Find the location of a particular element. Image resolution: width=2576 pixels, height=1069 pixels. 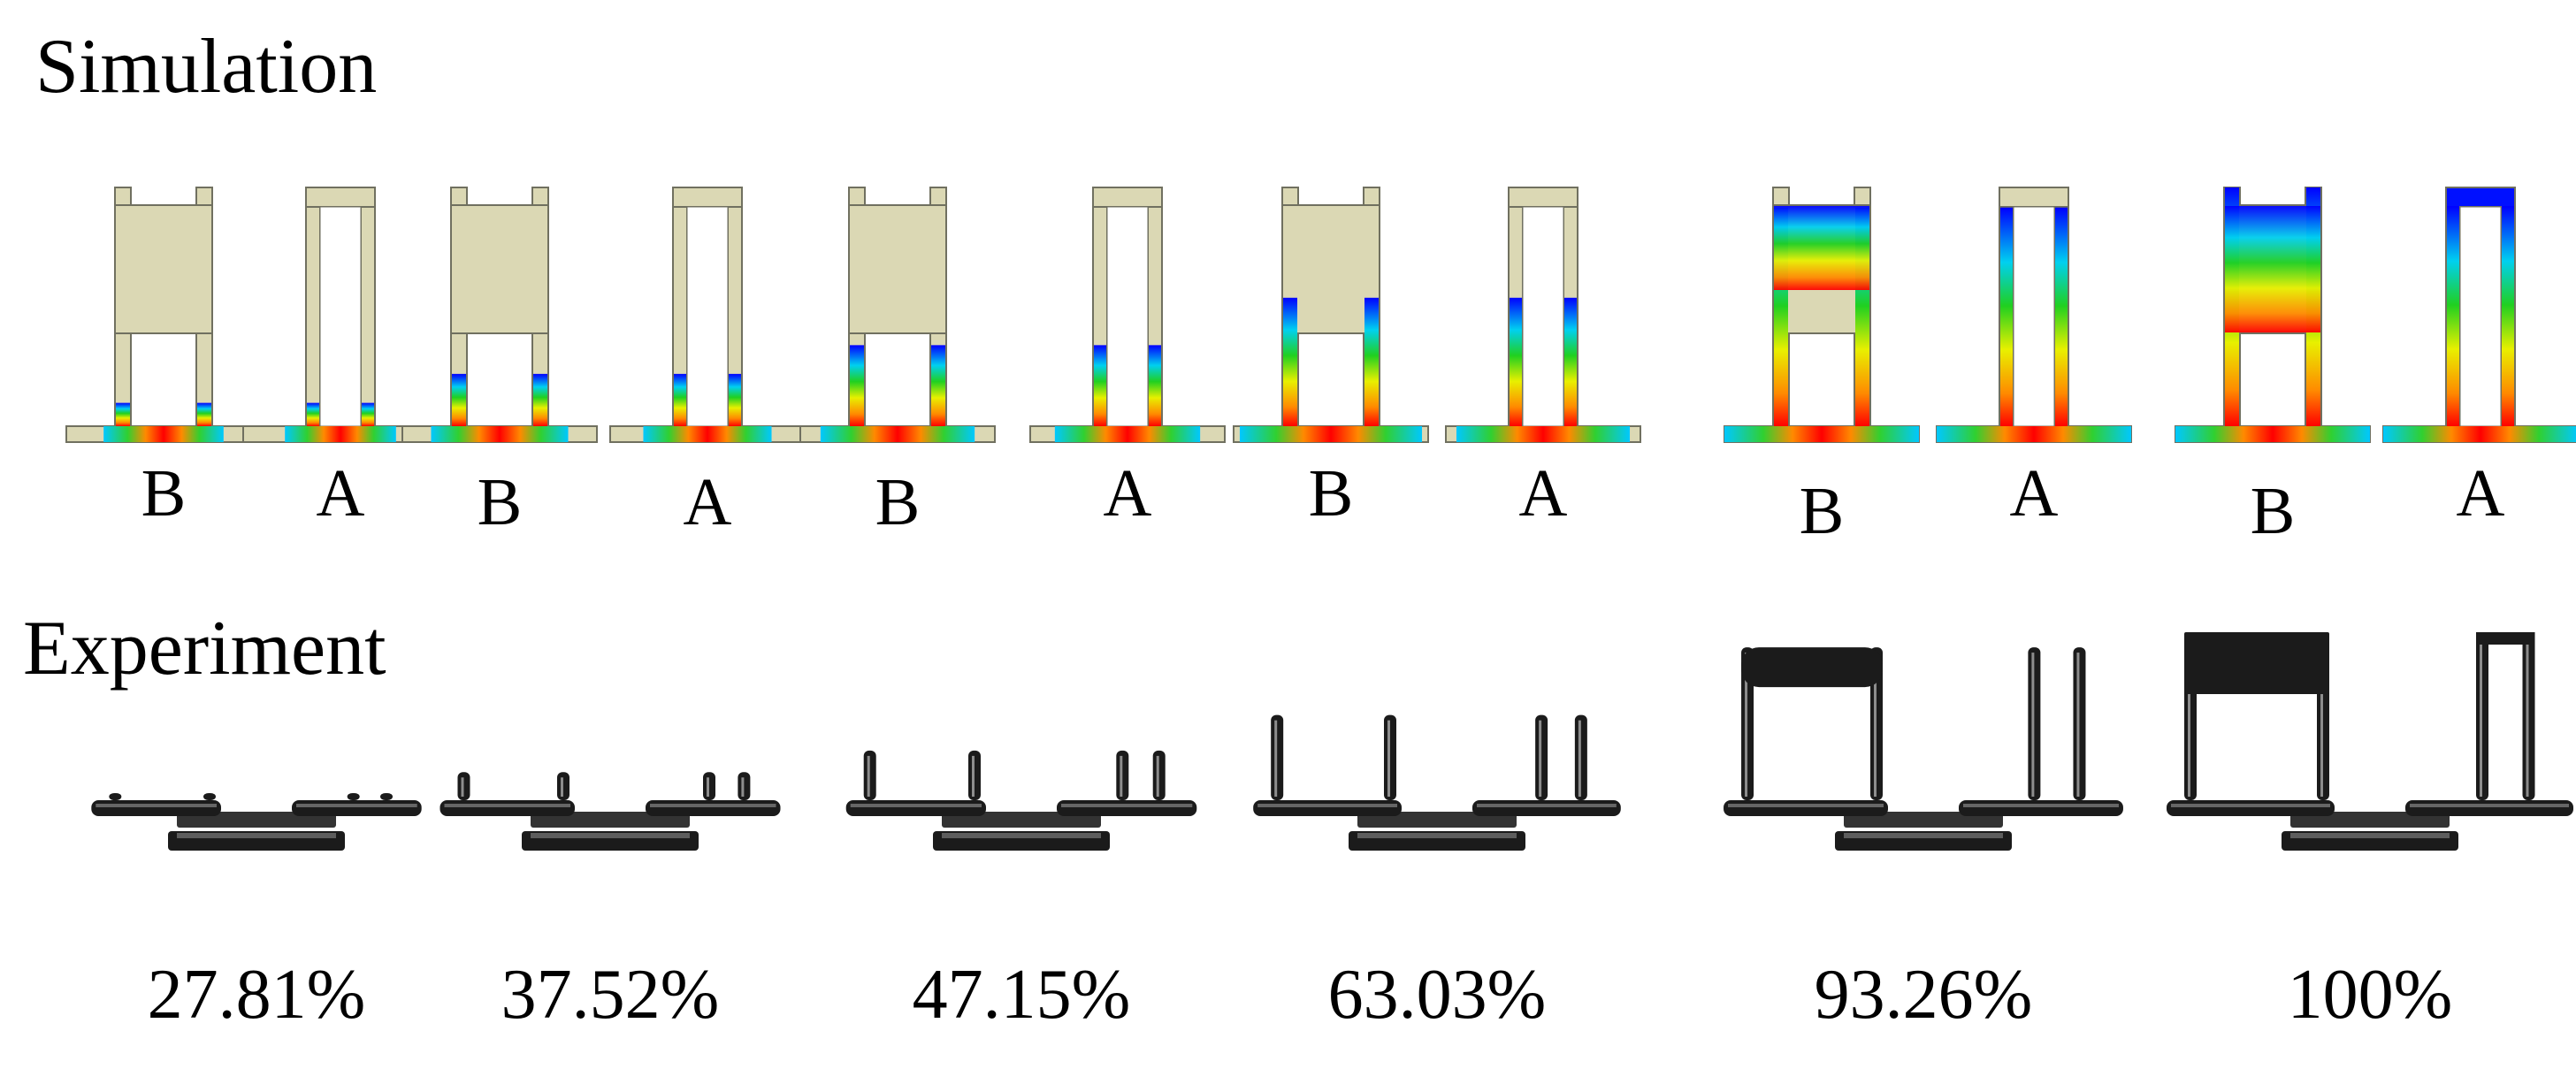

experiment-title: Experiment is located at coordinates (205, 648).